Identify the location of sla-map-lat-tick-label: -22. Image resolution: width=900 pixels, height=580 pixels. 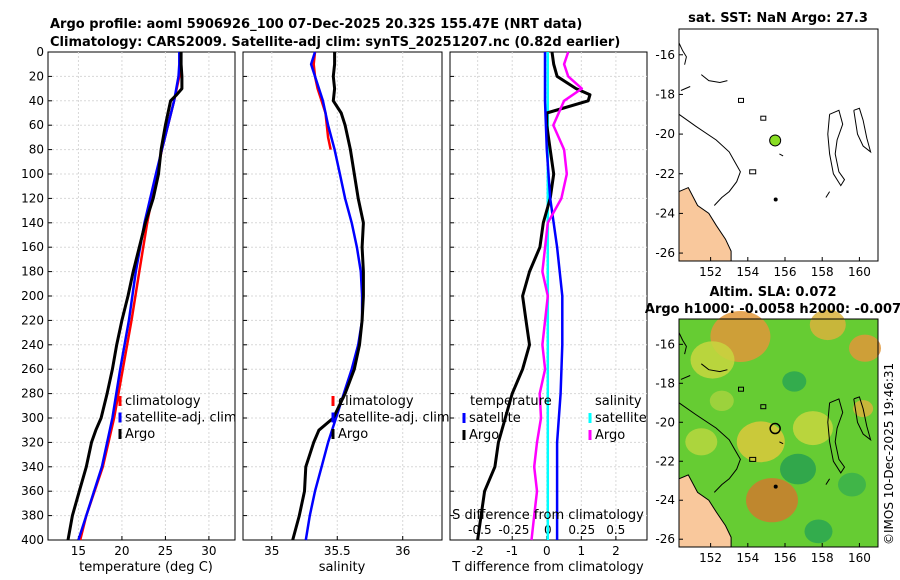
(665, 461).